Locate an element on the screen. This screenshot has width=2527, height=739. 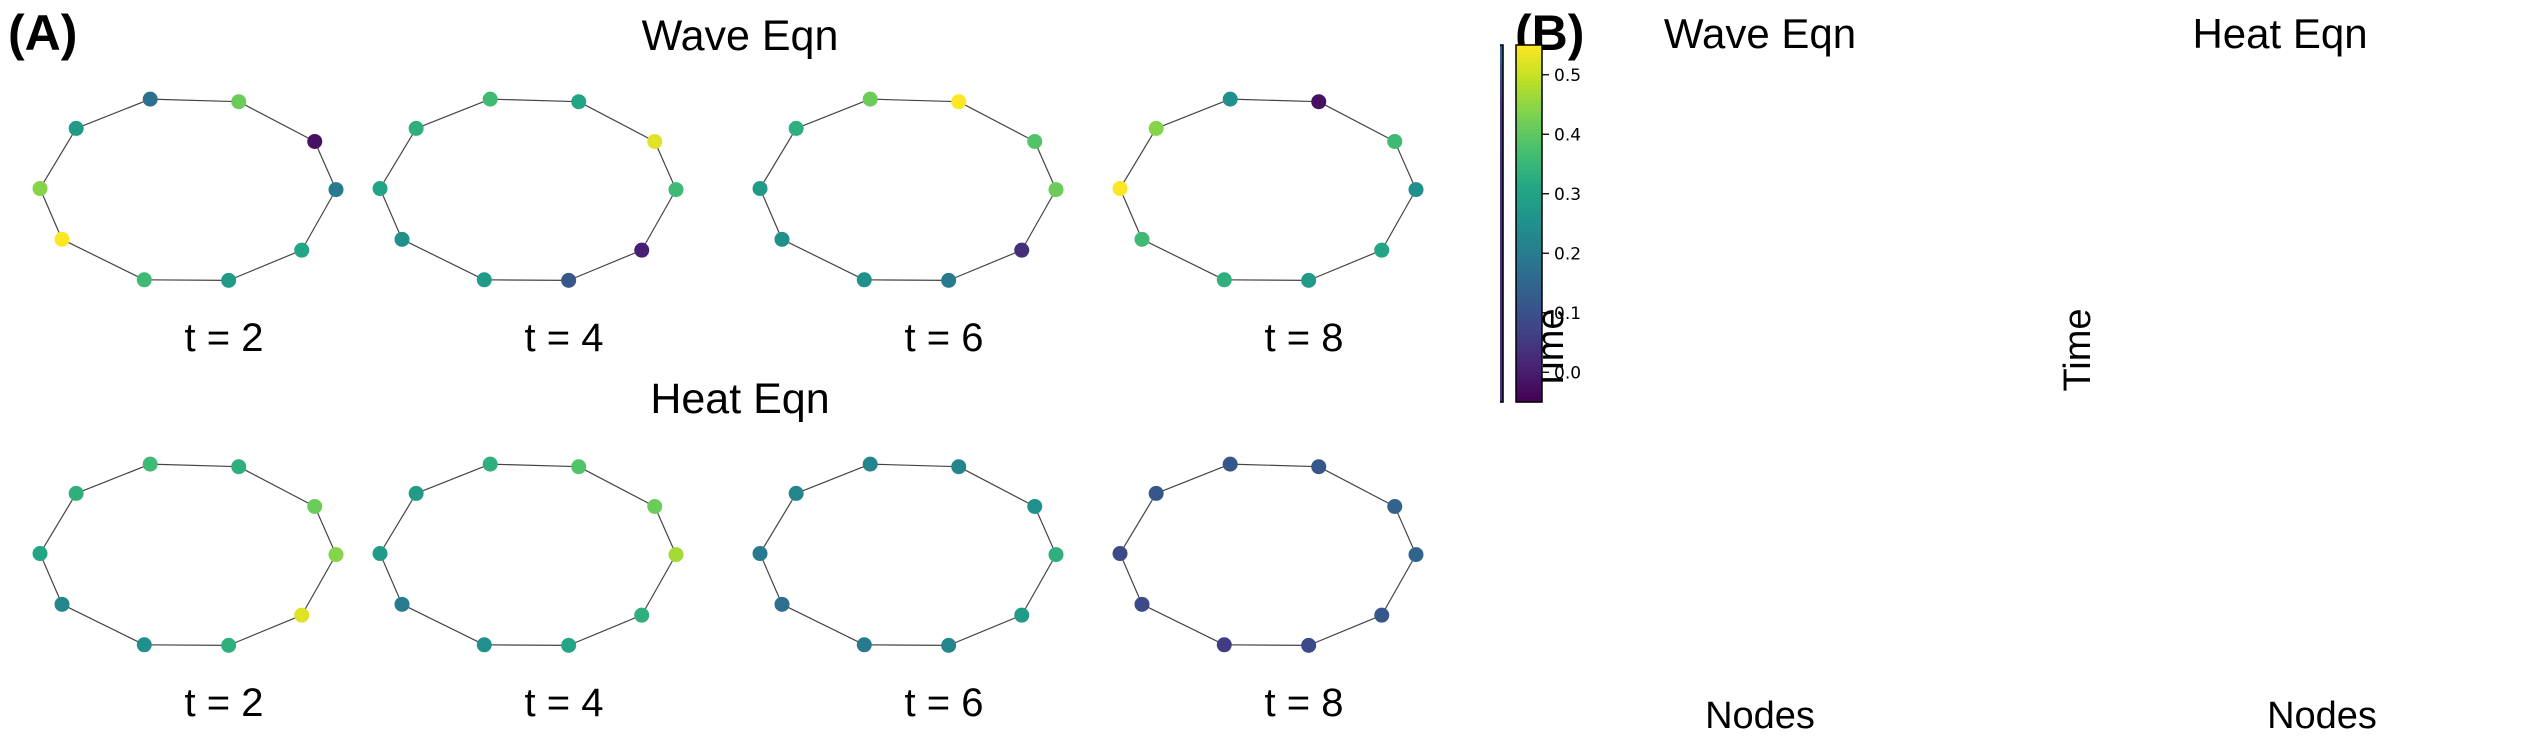
heat-time-label-1: t = 2 is located at coordinates (224, 703).